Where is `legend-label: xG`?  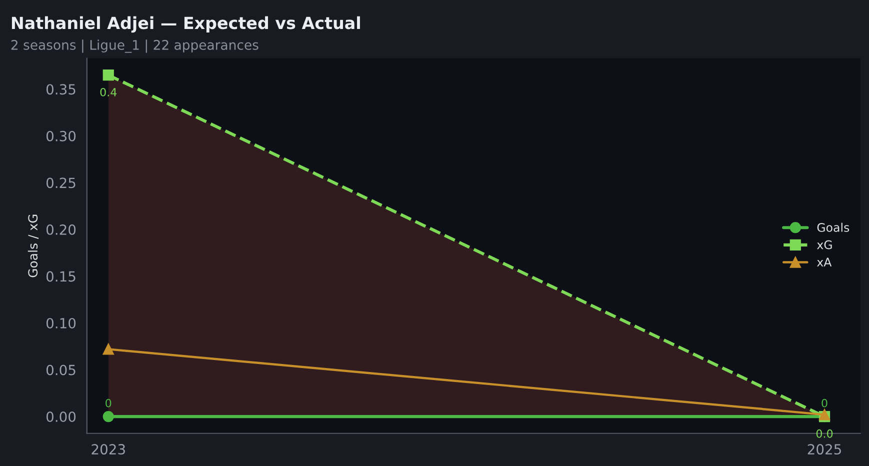 legend-label: xG is located at coordinates (824, 245).